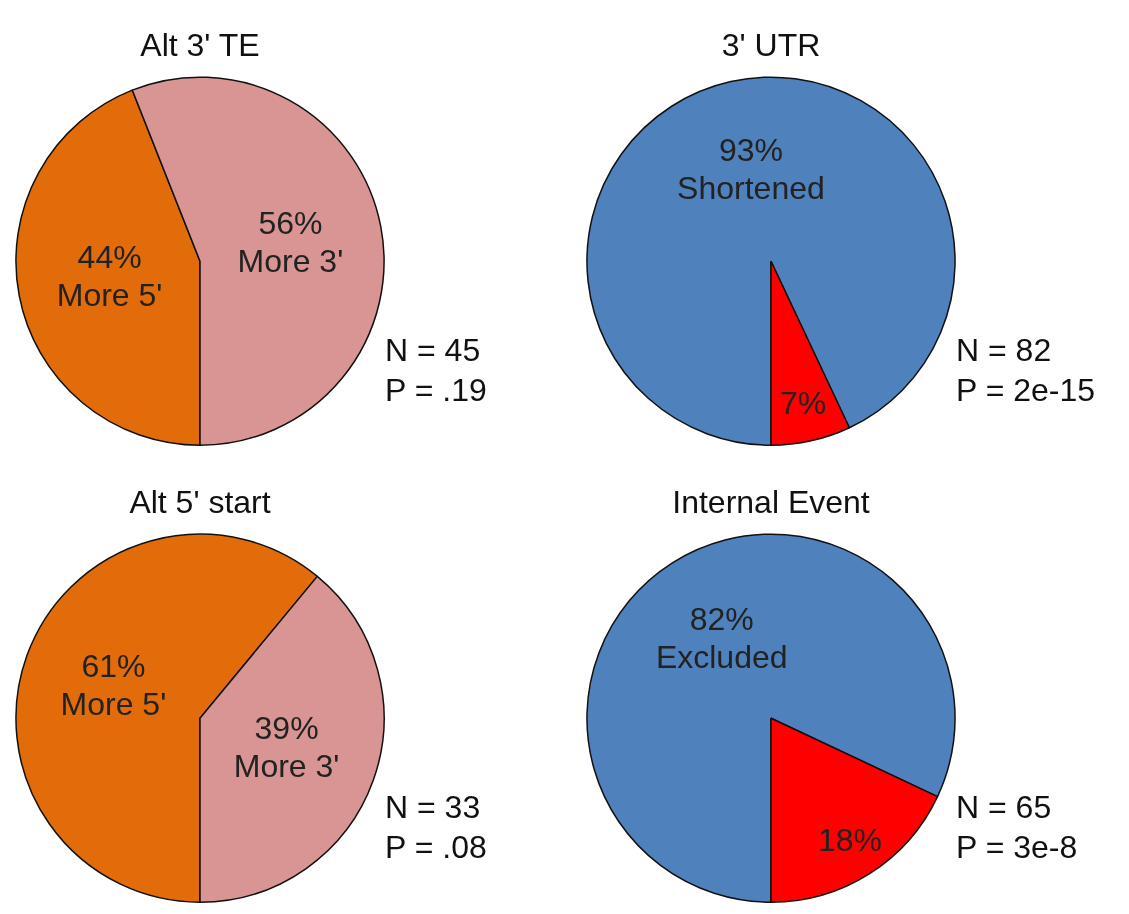  Describe the element at coordinates (200, 502) in the screenshot. I see `chart-title: Alt 5' start` at that location.